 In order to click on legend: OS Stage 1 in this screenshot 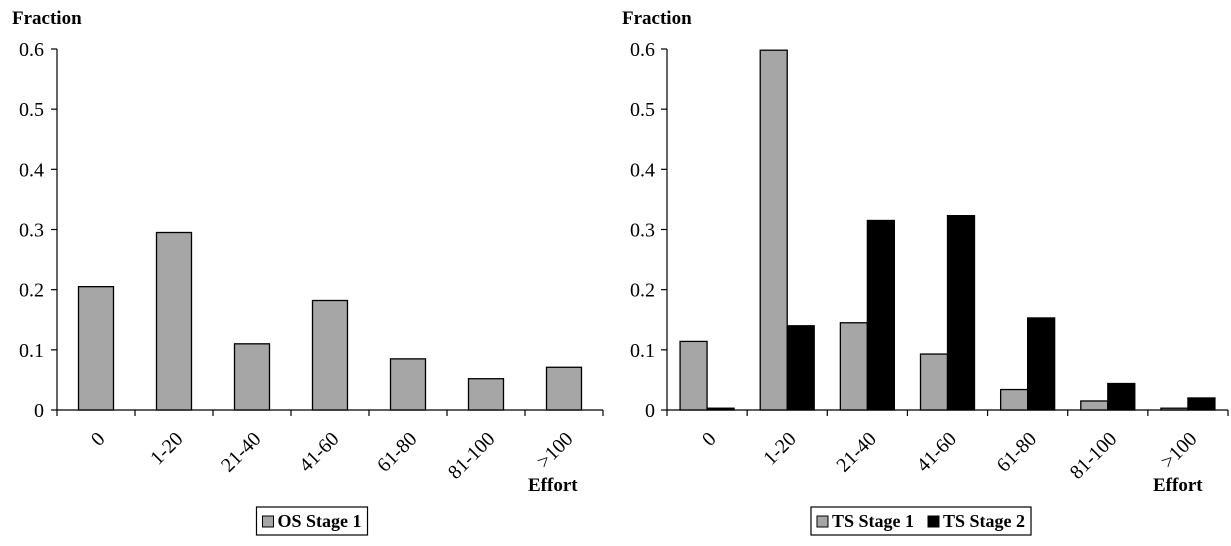, I will do `click(312, 521)`.